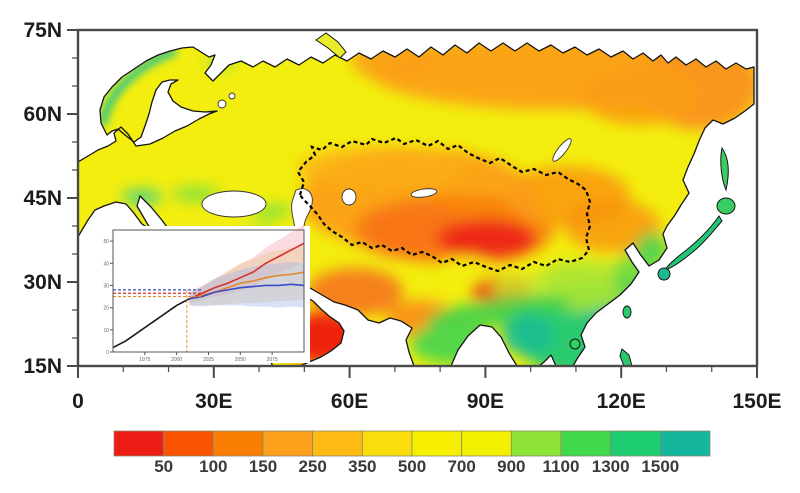 The width and height of the screenshot is (800, 493). I want to click on island-taiwan, so click(627, 312).